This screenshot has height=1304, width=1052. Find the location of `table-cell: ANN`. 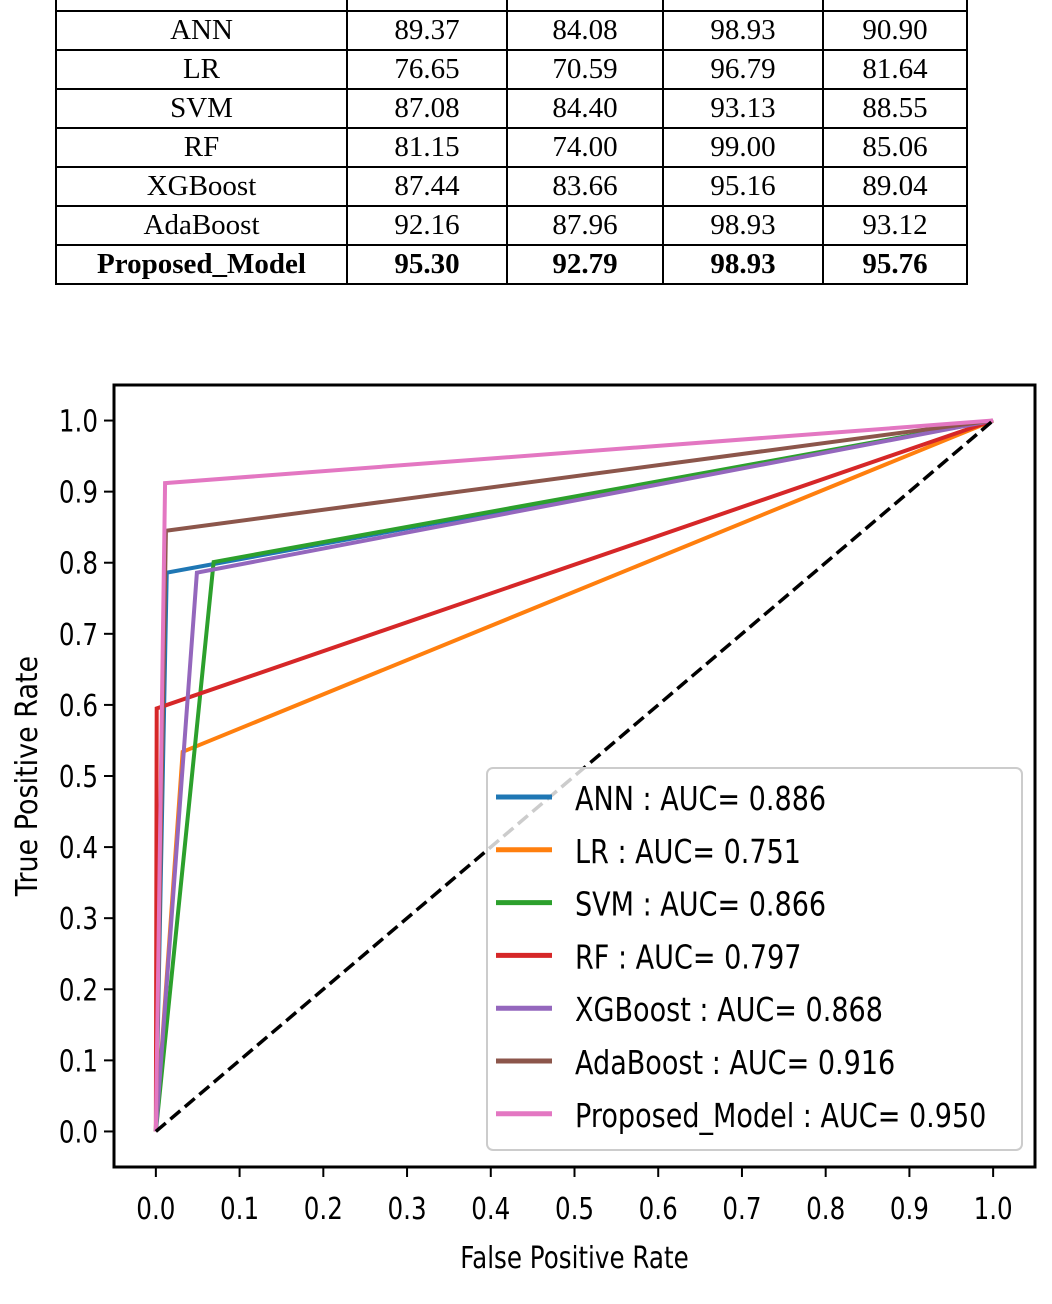

table-cell: ANN is located at coordinates (201, 30).